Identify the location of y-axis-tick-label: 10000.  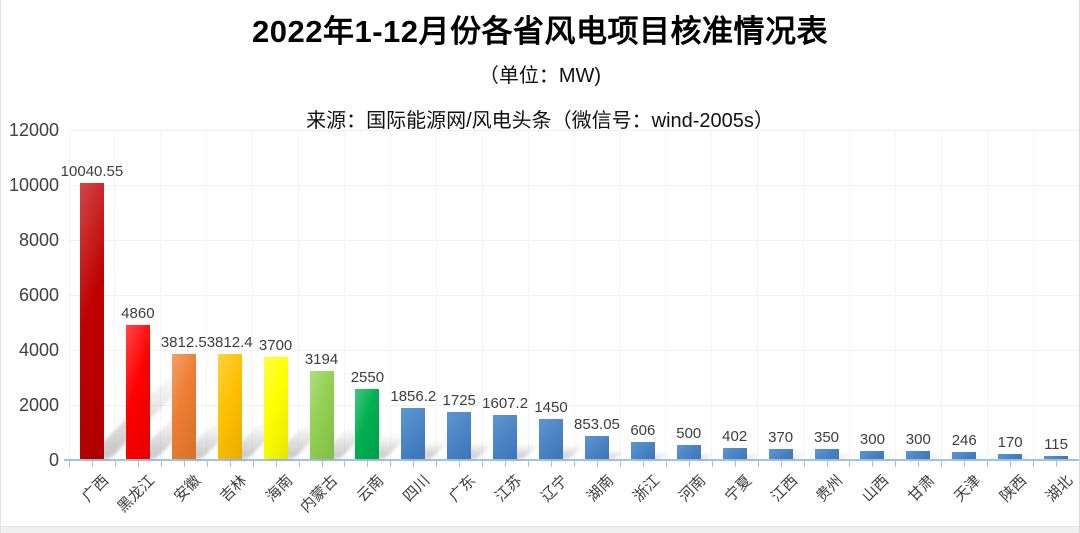
(33, 185).